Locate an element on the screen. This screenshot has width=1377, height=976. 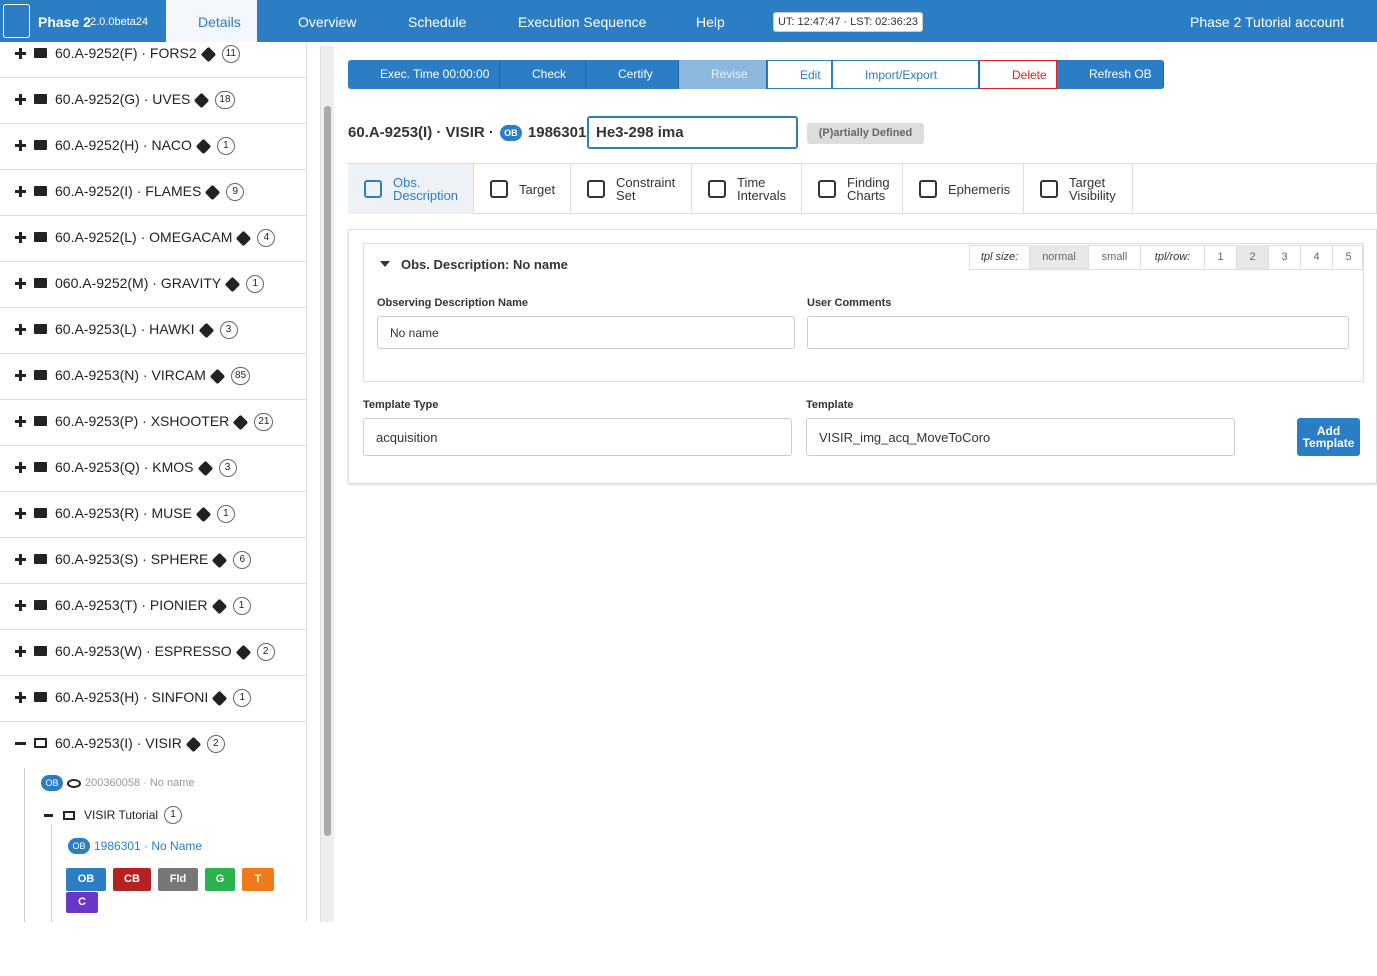
tree-row: 60.A-9253(P) · XSHOOTER 21 is located at coordinates (153, 423).